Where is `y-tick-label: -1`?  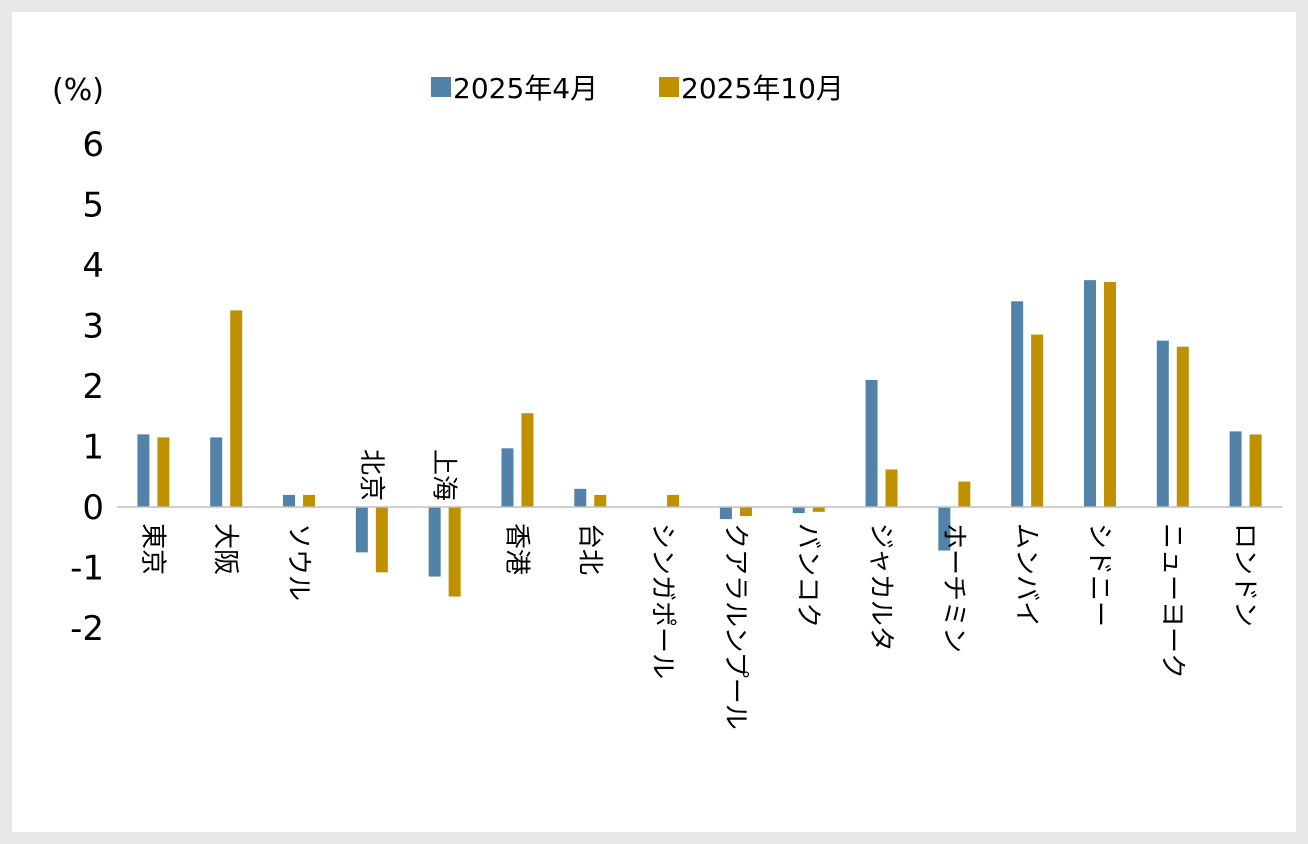
y-tick-label: -1 is located at coordinates (87, 569).